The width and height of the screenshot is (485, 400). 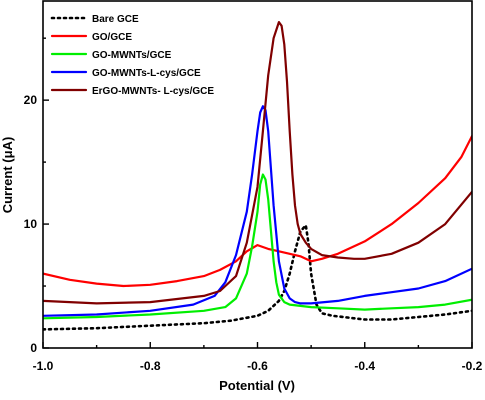 What do you see at coordinates (257, 366) in the screenshot?
I see `x-tick-label: -0.6` at bounding box center [257, 366].